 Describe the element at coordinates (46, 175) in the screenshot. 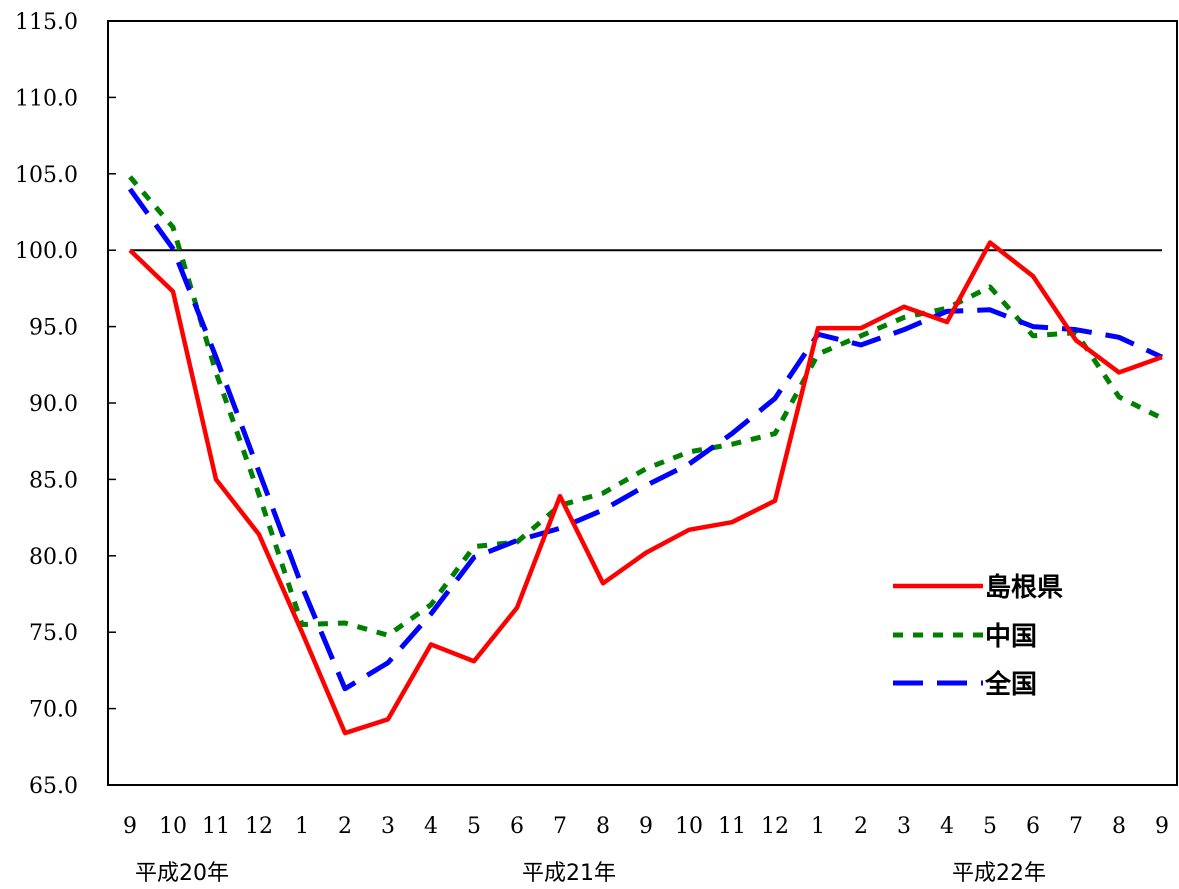

I see `y-tick-label: 105.0` at that location.